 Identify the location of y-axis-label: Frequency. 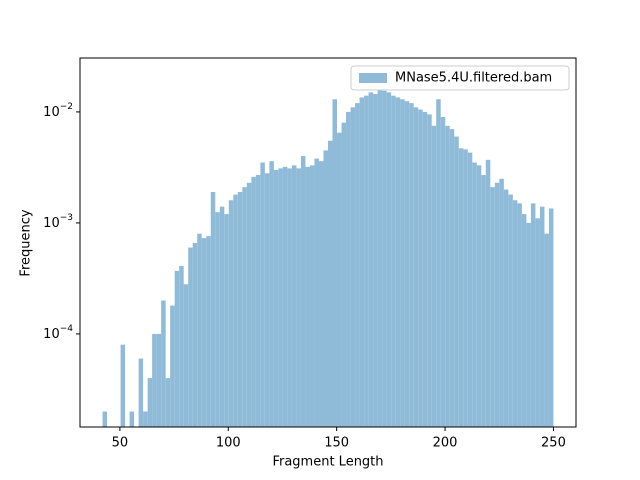
(26, 242).